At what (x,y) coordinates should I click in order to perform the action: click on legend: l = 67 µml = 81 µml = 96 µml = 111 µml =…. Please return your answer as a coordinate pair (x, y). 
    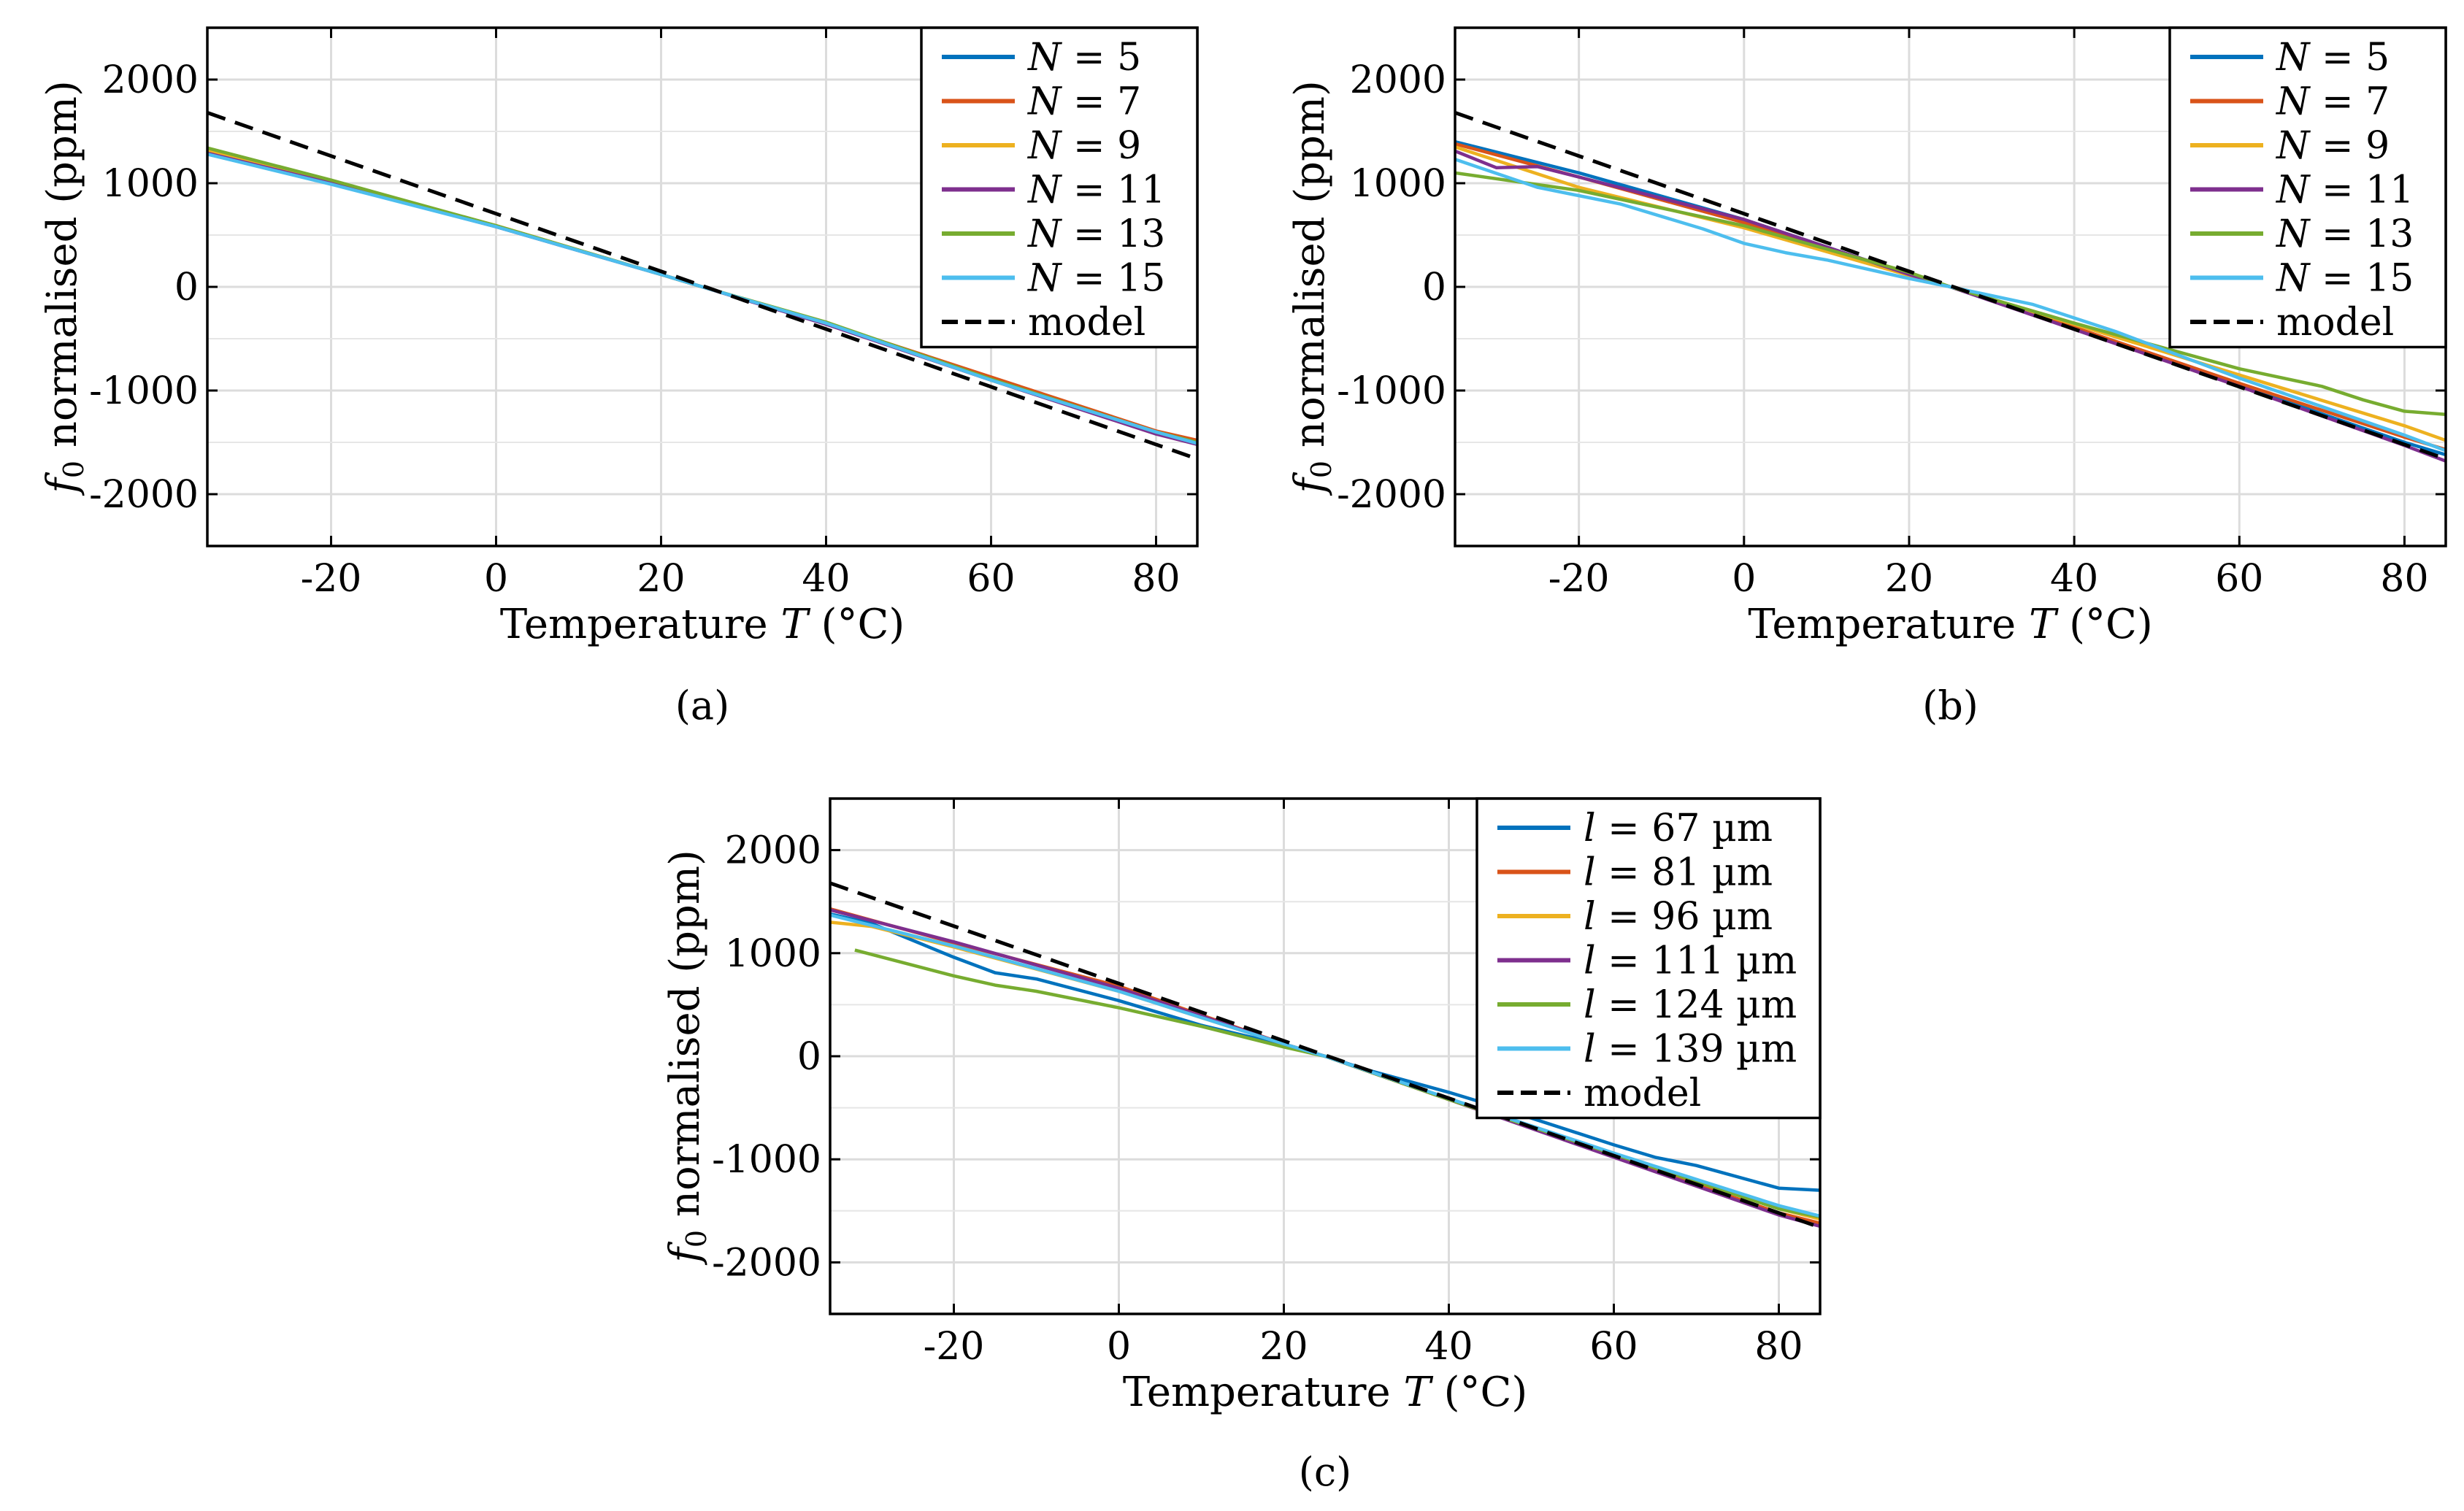
    Looking at the image, I should click on (1649, 958).